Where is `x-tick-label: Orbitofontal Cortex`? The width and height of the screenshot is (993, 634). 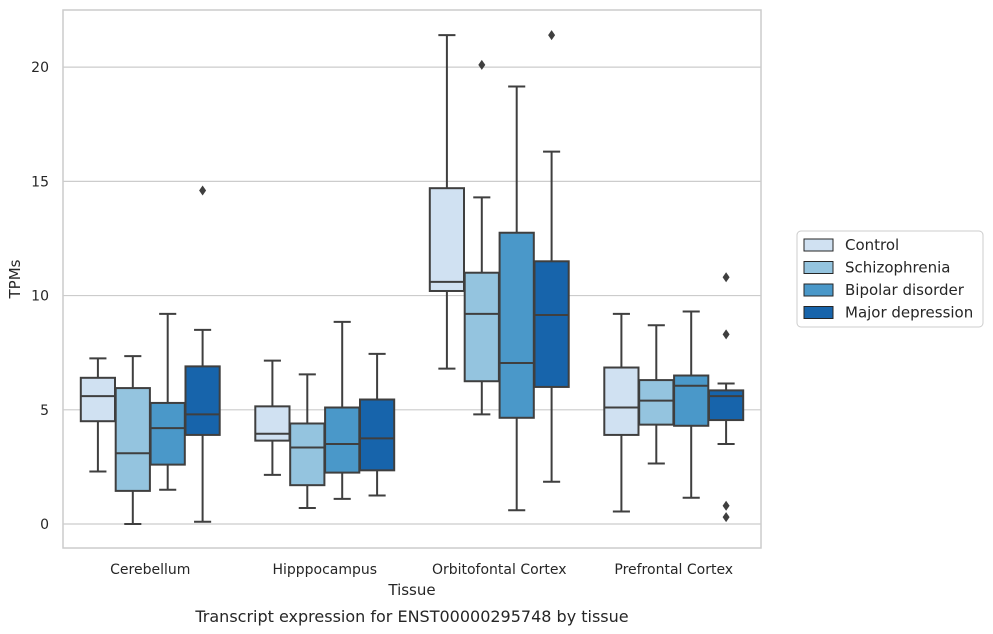 x-tick-label: Orbitofontal Cortex is located at coordinates (499, 570).